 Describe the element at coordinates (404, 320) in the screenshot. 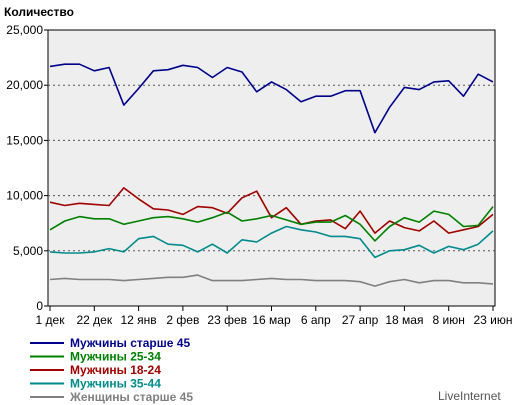

I see `x-tick-label: 18 мая` at that location.